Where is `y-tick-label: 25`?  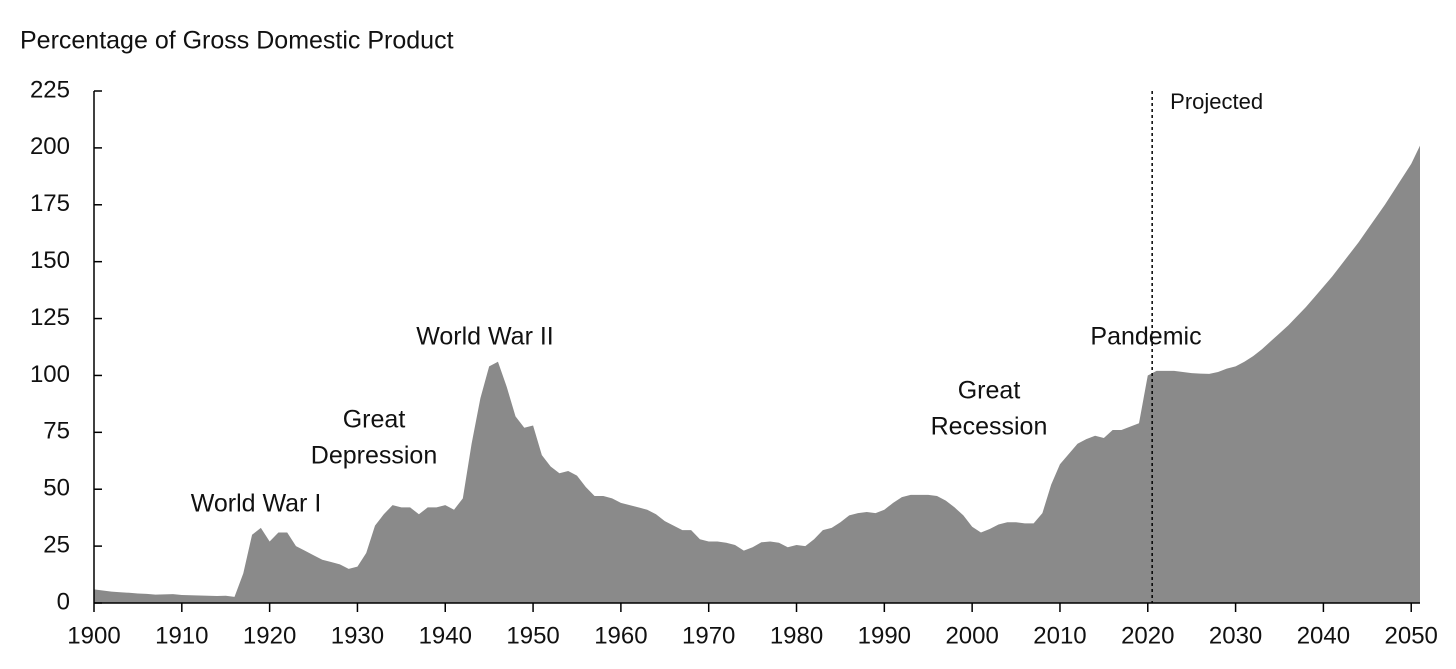
y-tick-label: 25 is located at coordinates (56, 544).